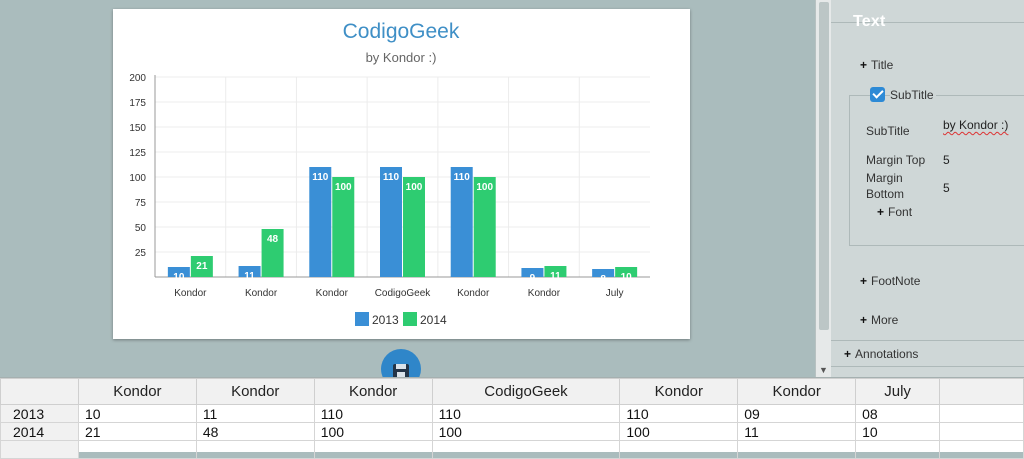 This screenshot has height=459, width=1024. What do you see at coordinates (877, 94) in the screenshot?
I see `subtitle-checkbox` at bounding box center [877, 94].